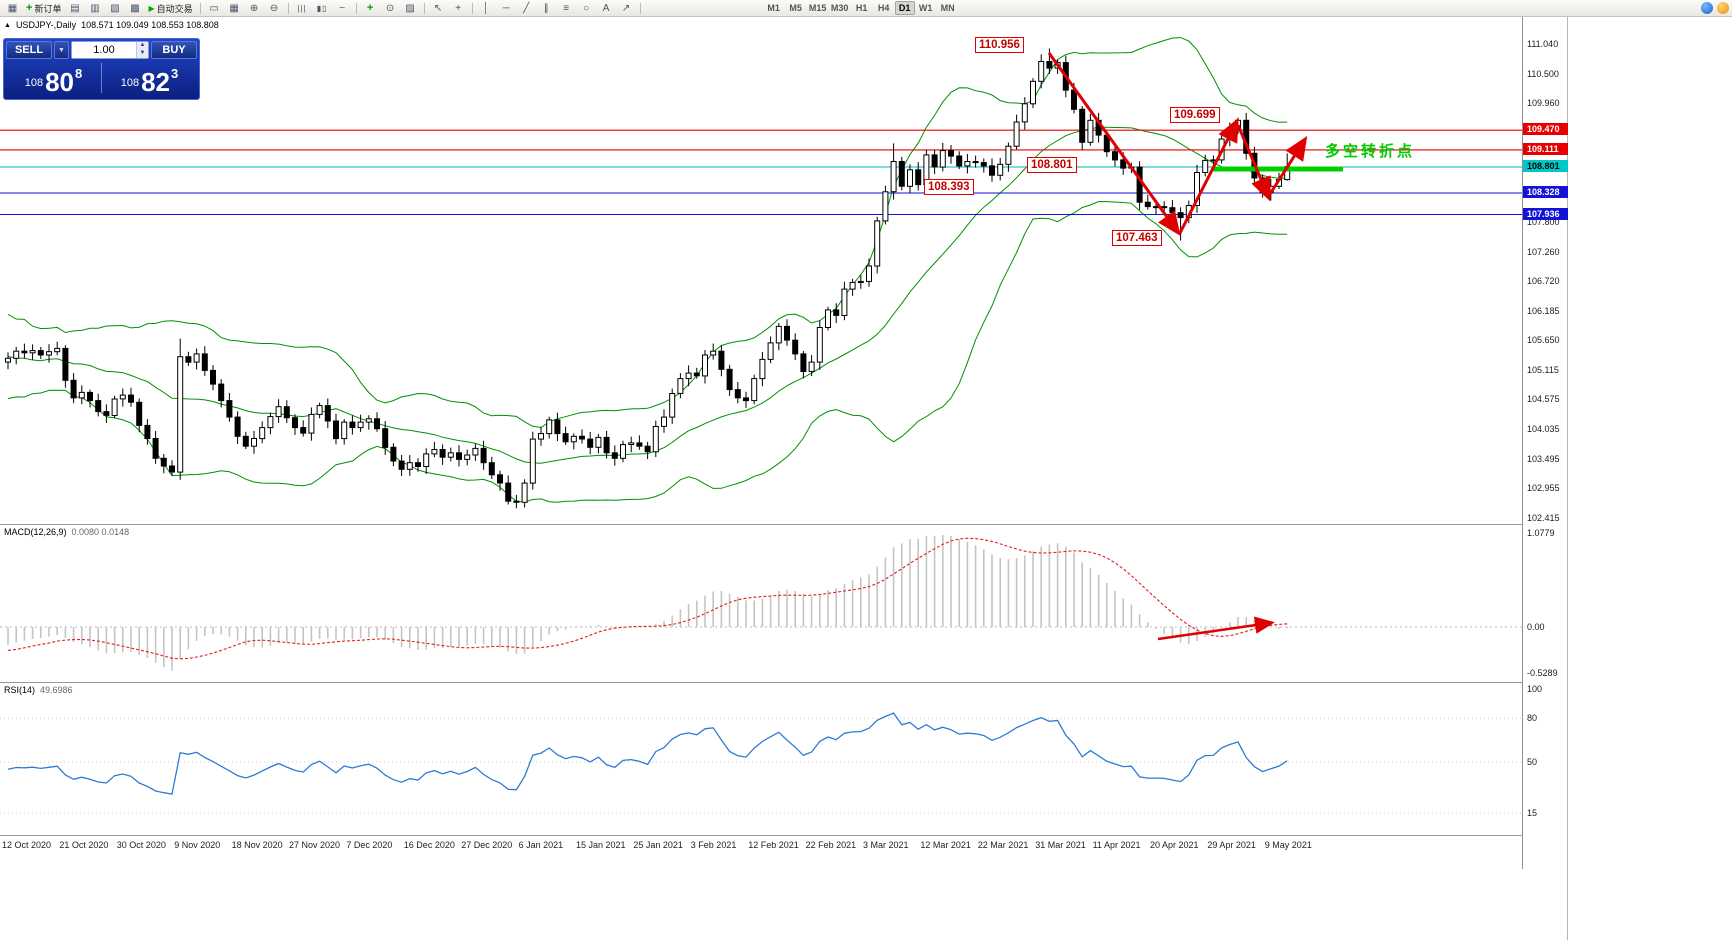 The image size is (1732, 940). Describe the element at coordinates (506, 8) in the screenshot. I see `horizontal-line-button: ─` at that location.